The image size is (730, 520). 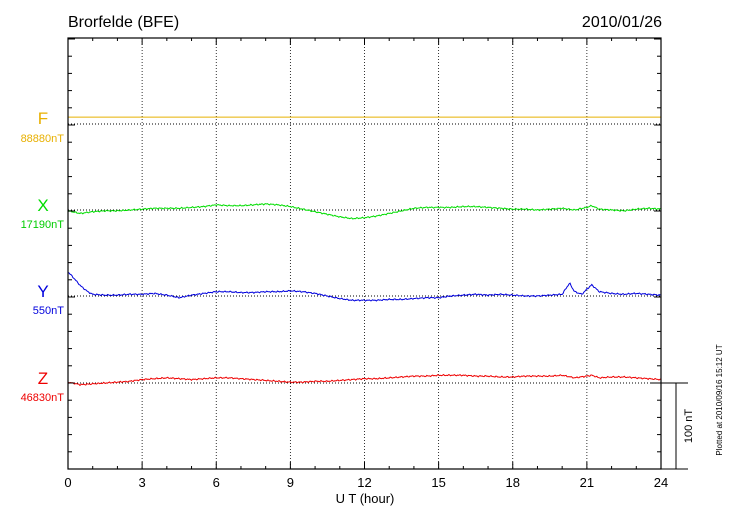 I want to click on scale-bar-label: 100 nT, so click(x=689, y=426).